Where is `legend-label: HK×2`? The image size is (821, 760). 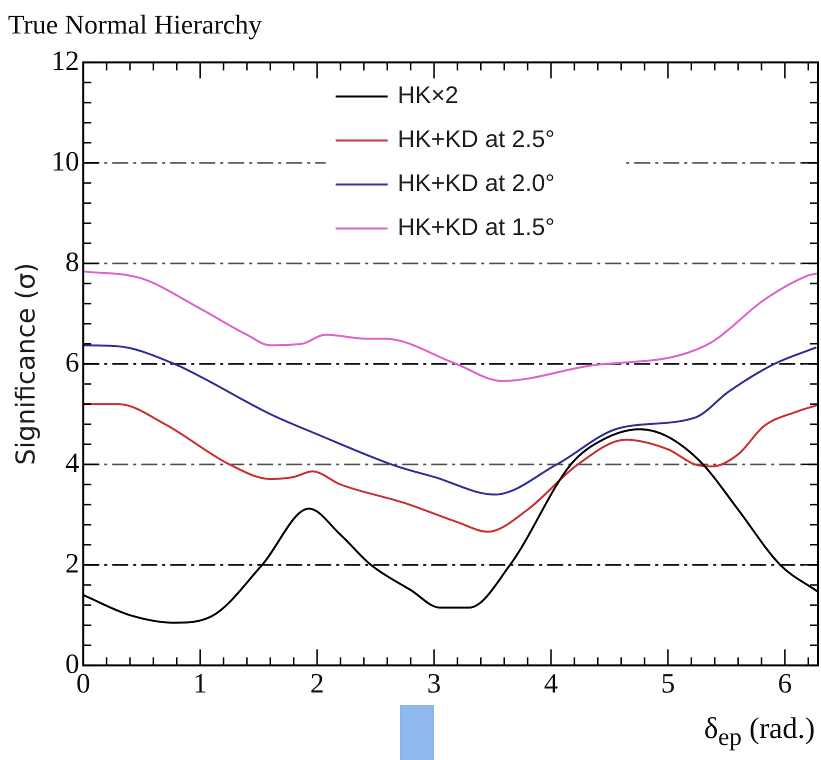 legend-label: HK×2 is located at coordinates (428, 96).